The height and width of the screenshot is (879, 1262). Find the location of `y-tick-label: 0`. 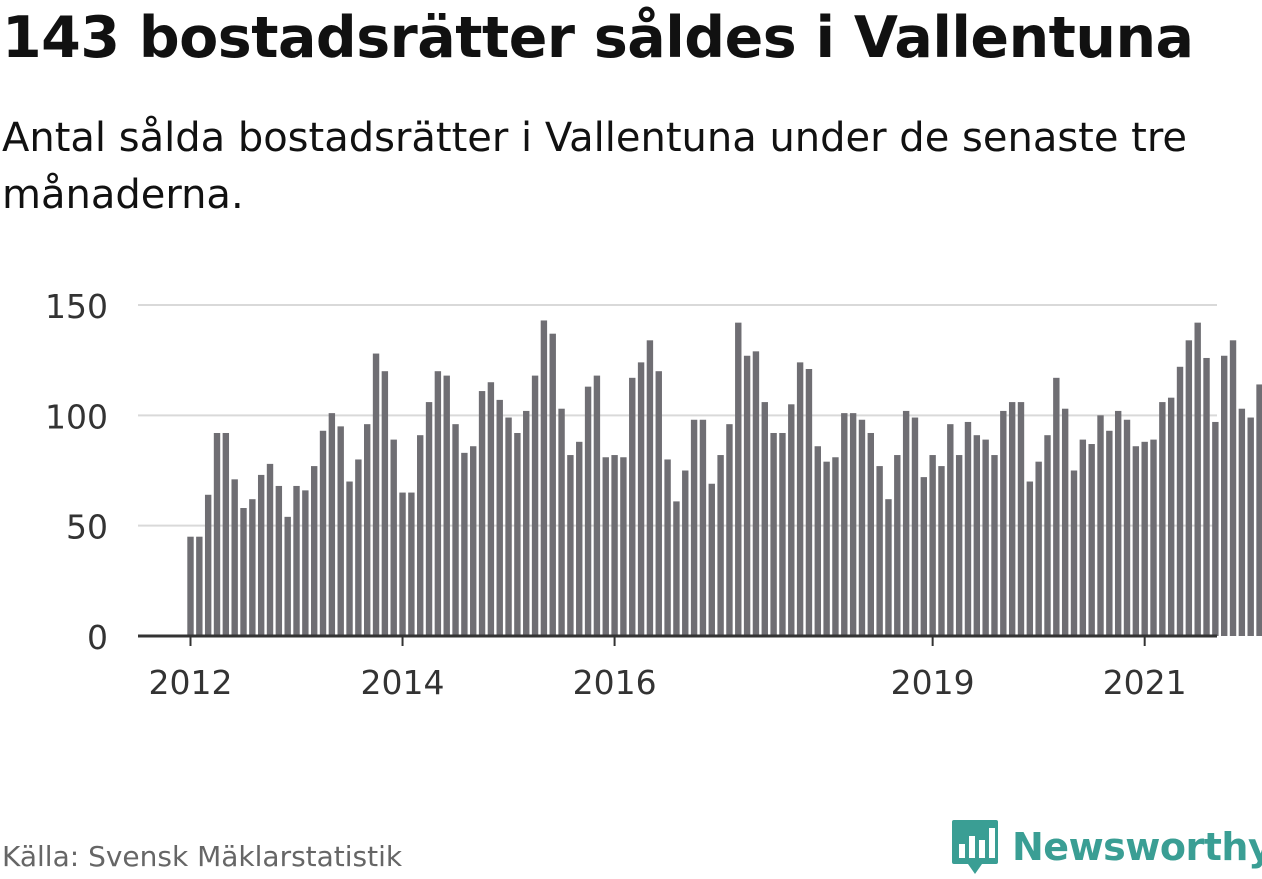

y-tick-label: 0 is located at coordinates (97, 637).